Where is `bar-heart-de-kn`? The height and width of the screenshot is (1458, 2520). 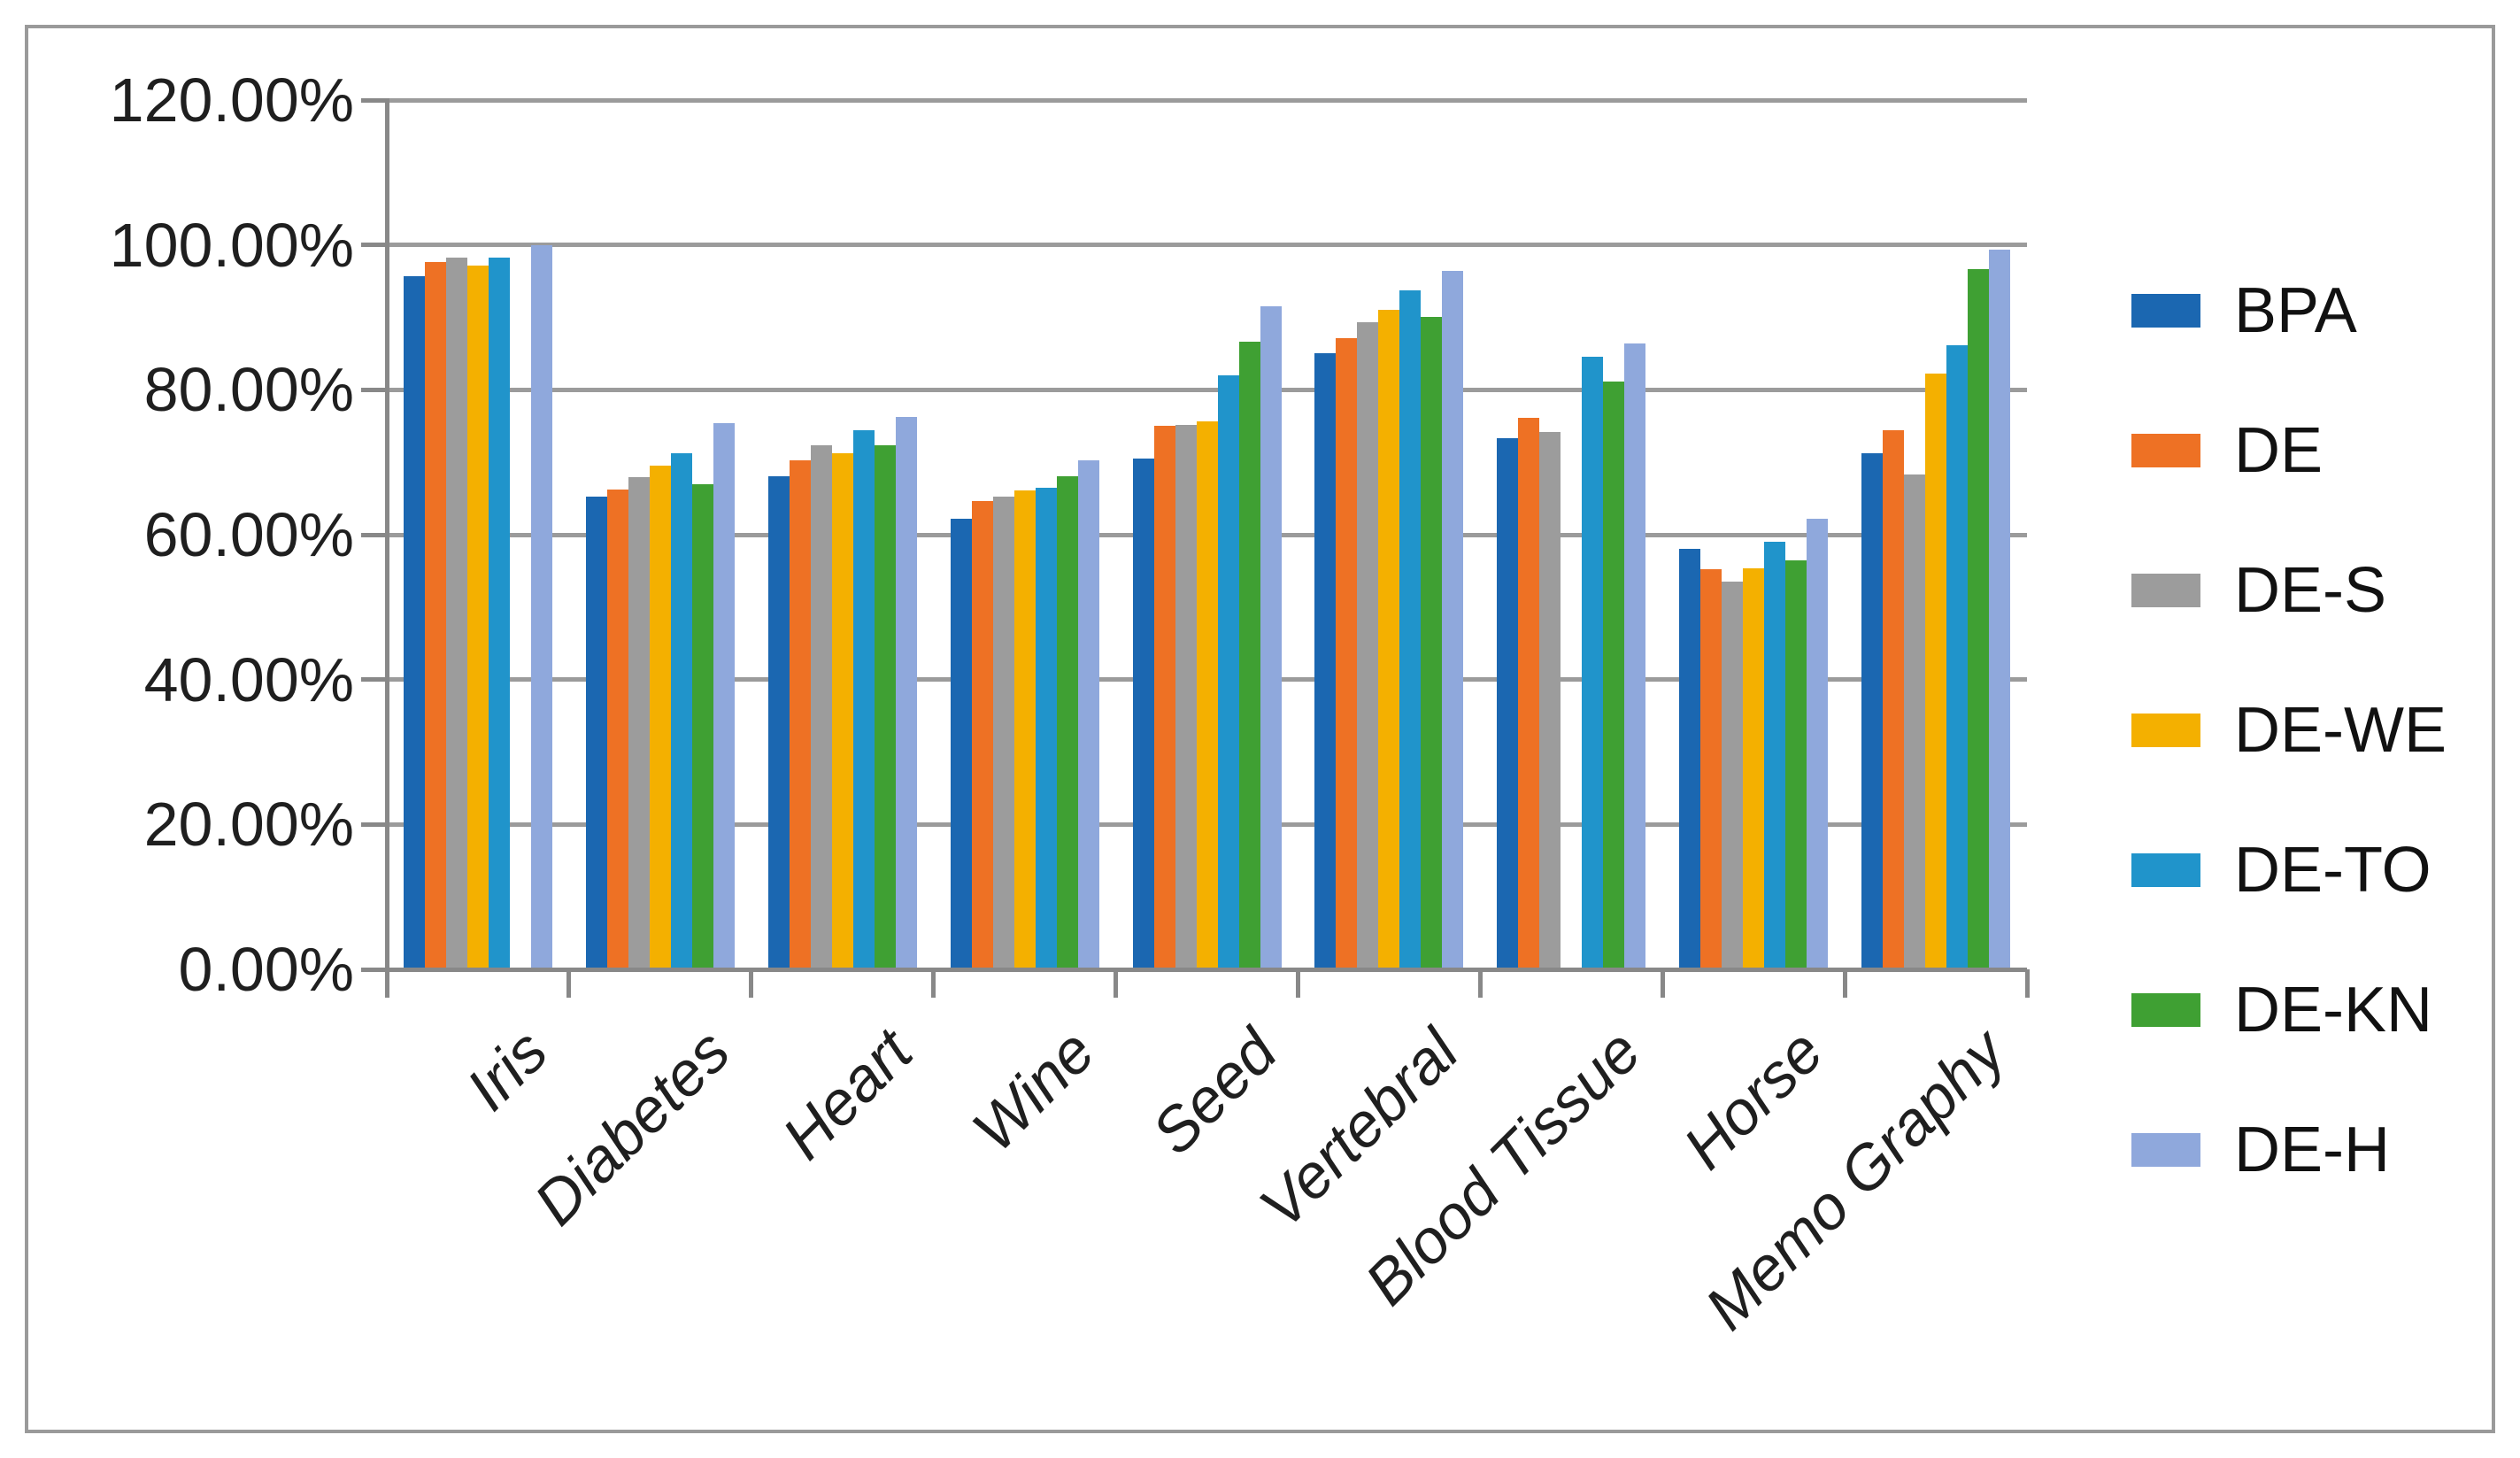 bar-heart-de-kn is located at coordinates (885, 706).